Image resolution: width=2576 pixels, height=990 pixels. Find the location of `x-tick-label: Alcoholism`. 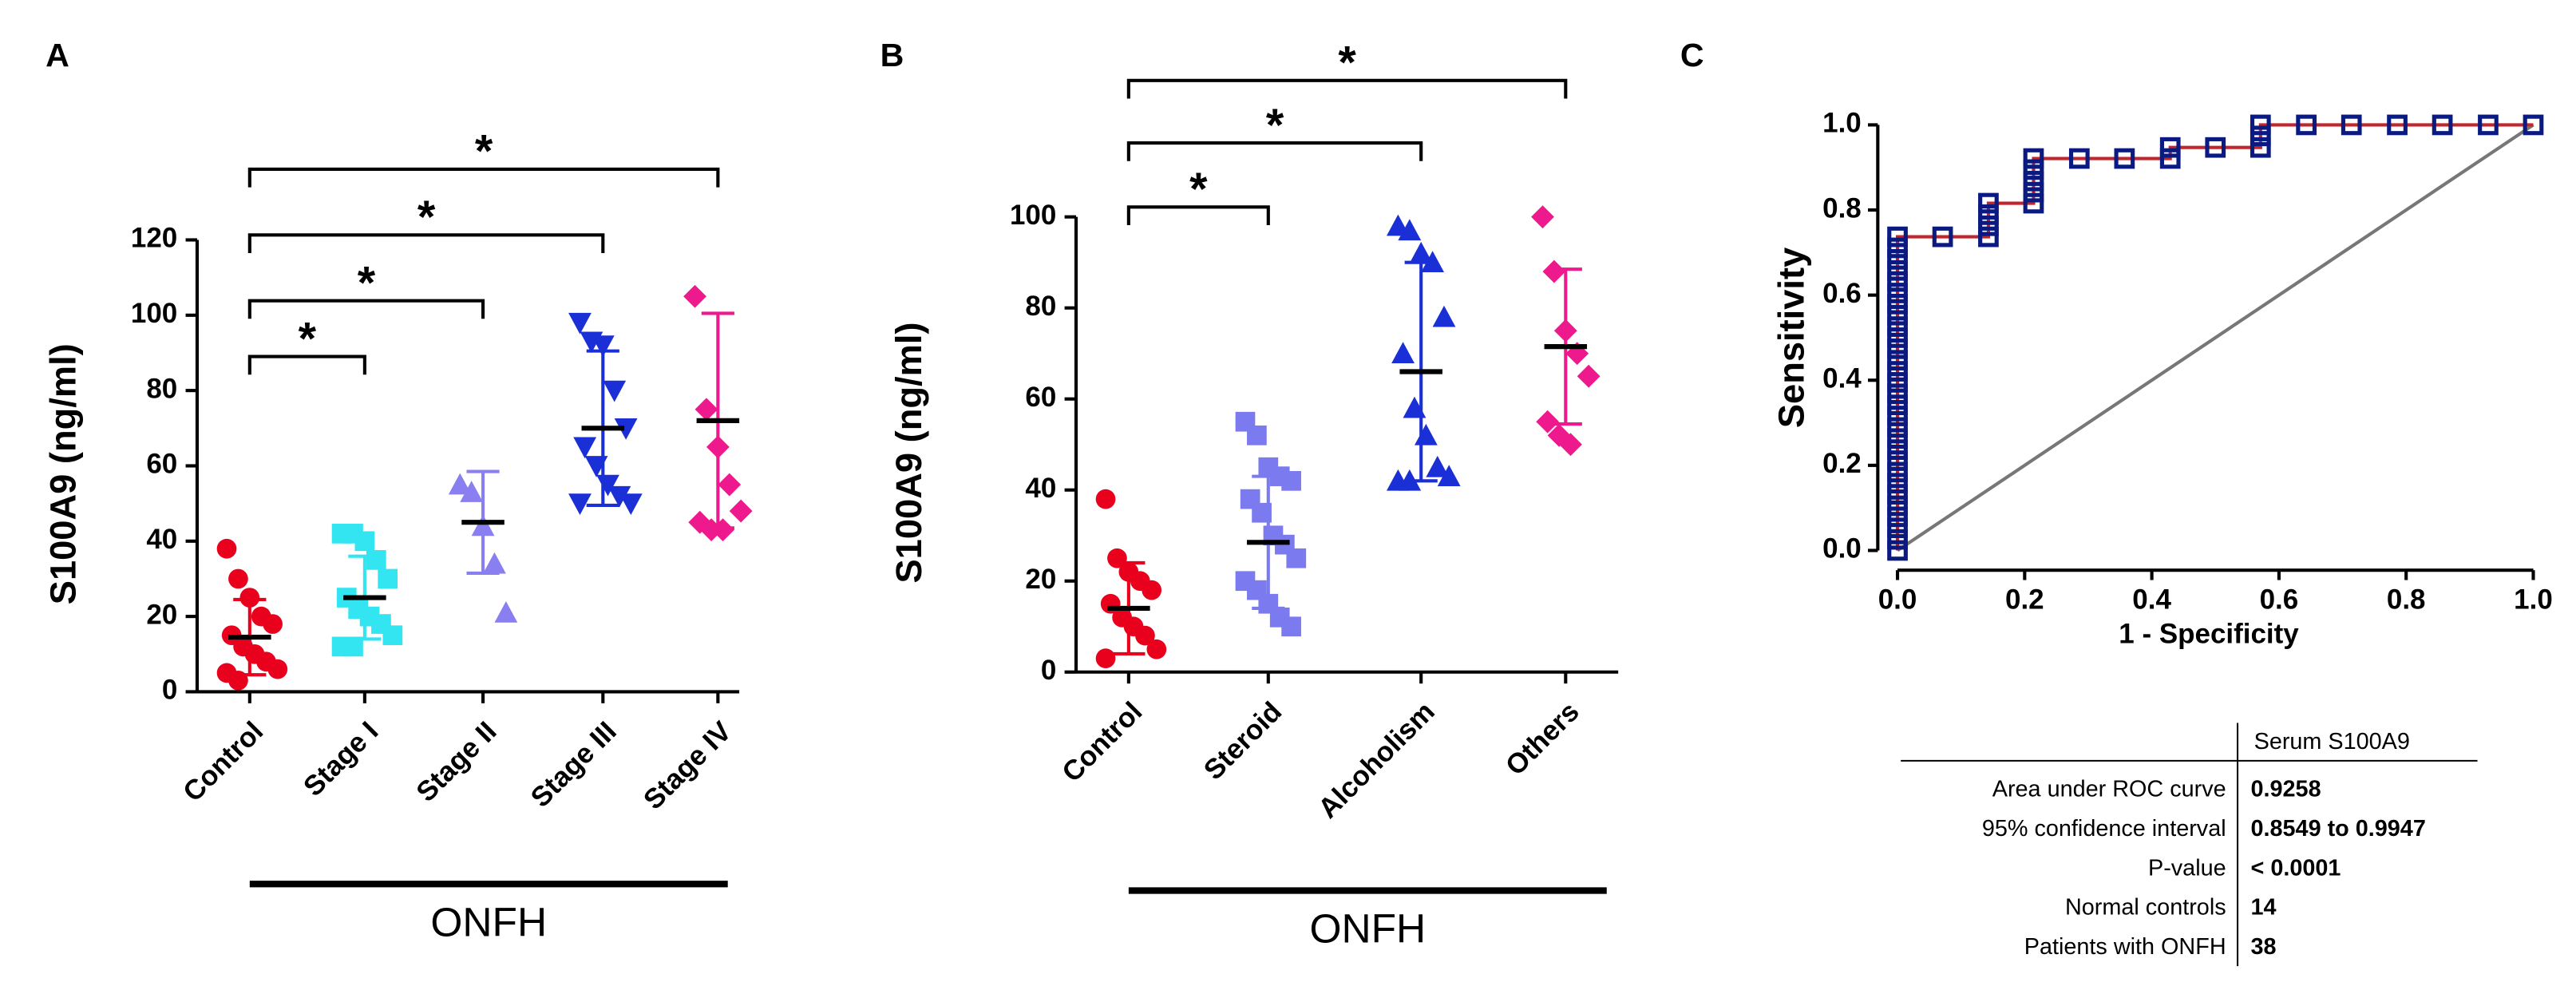

x-tick-label: Alcoholism is located at coordinates (1377, 760).